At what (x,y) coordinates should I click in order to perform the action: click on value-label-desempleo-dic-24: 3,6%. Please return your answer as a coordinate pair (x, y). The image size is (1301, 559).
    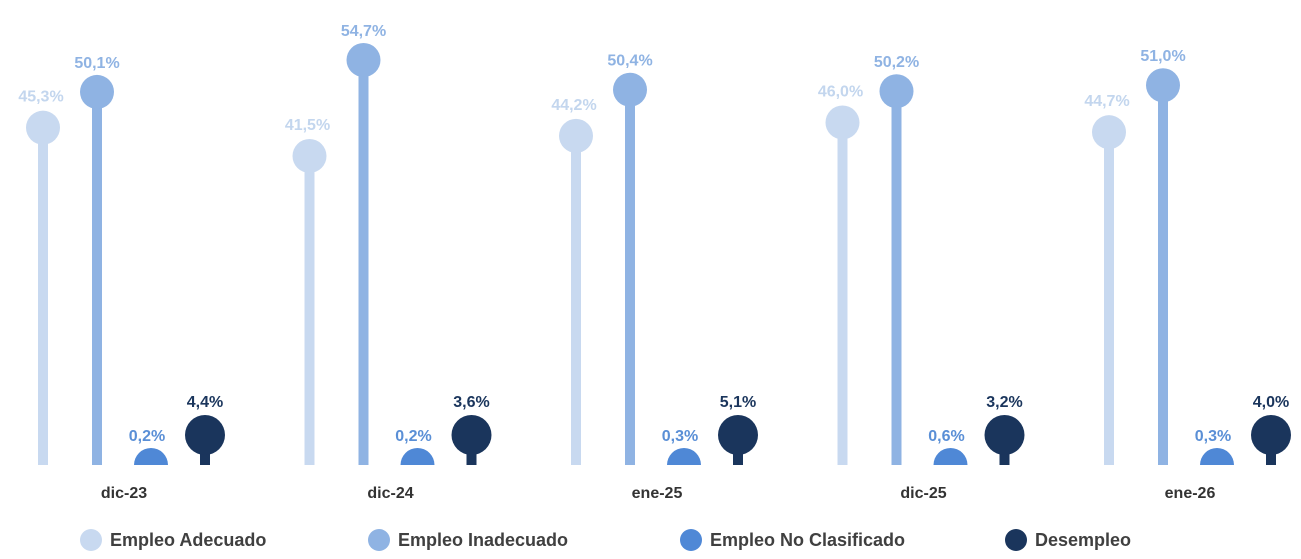
    Looking at the image, I should click on (471, 402).